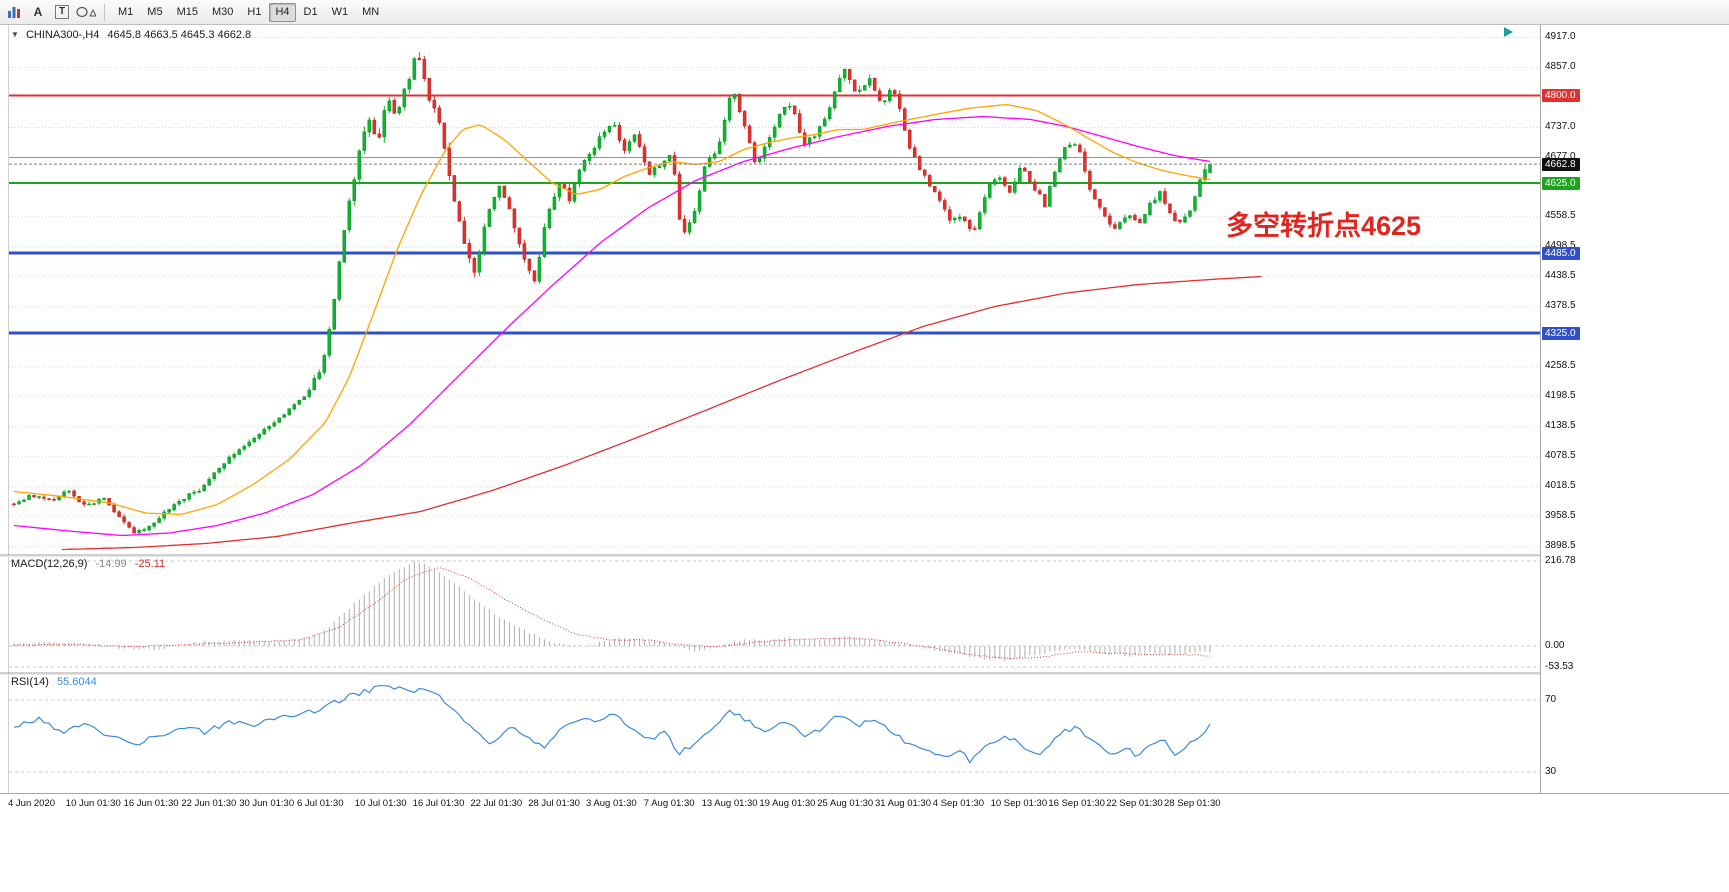 The image size is (1729, 892). Describe the element at coordinates (1508, 32) in the screenshot. I see `chart-shift-marker` at that location.